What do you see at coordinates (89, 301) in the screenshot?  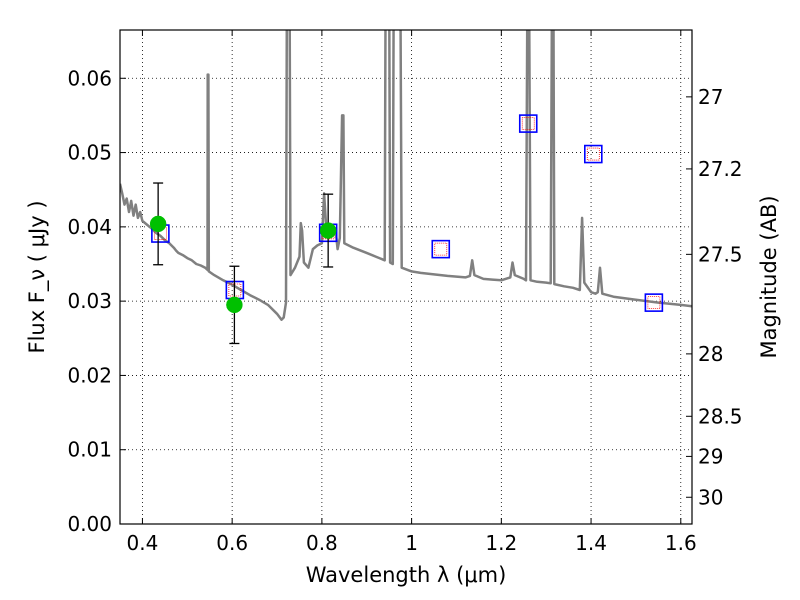 I see `y-tick-label: 0.03` at bounding box center [89, 301].